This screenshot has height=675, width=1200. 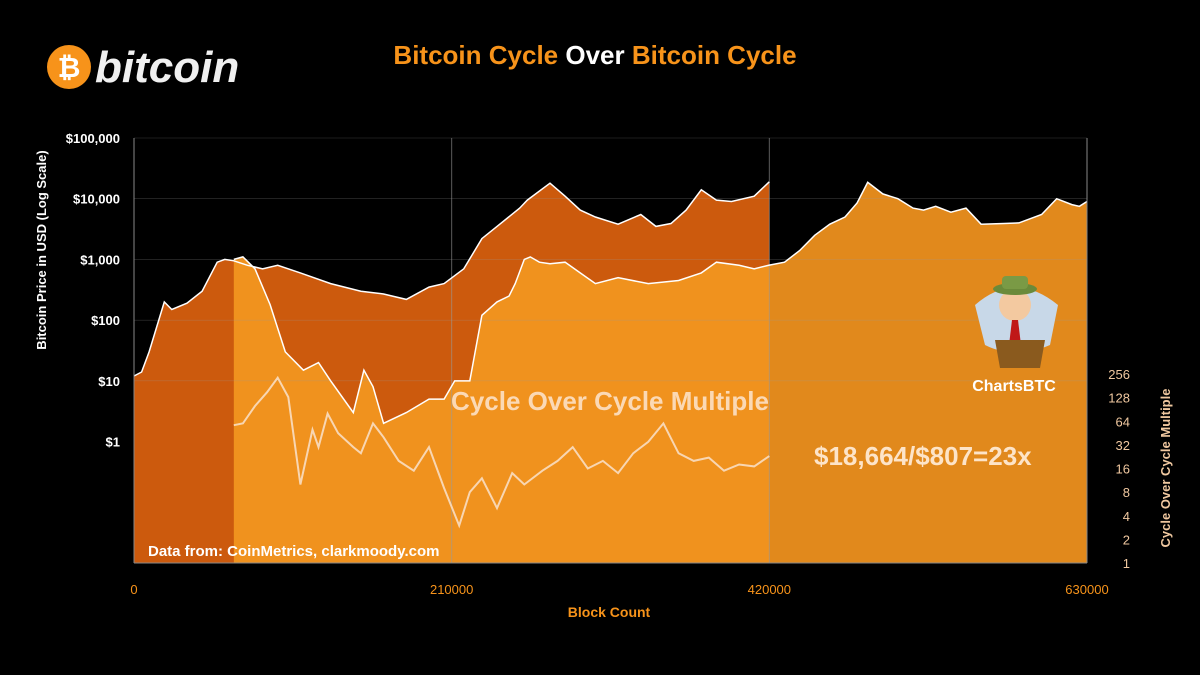 I want to click on mascot-sign, so click(x=1020, y=354).